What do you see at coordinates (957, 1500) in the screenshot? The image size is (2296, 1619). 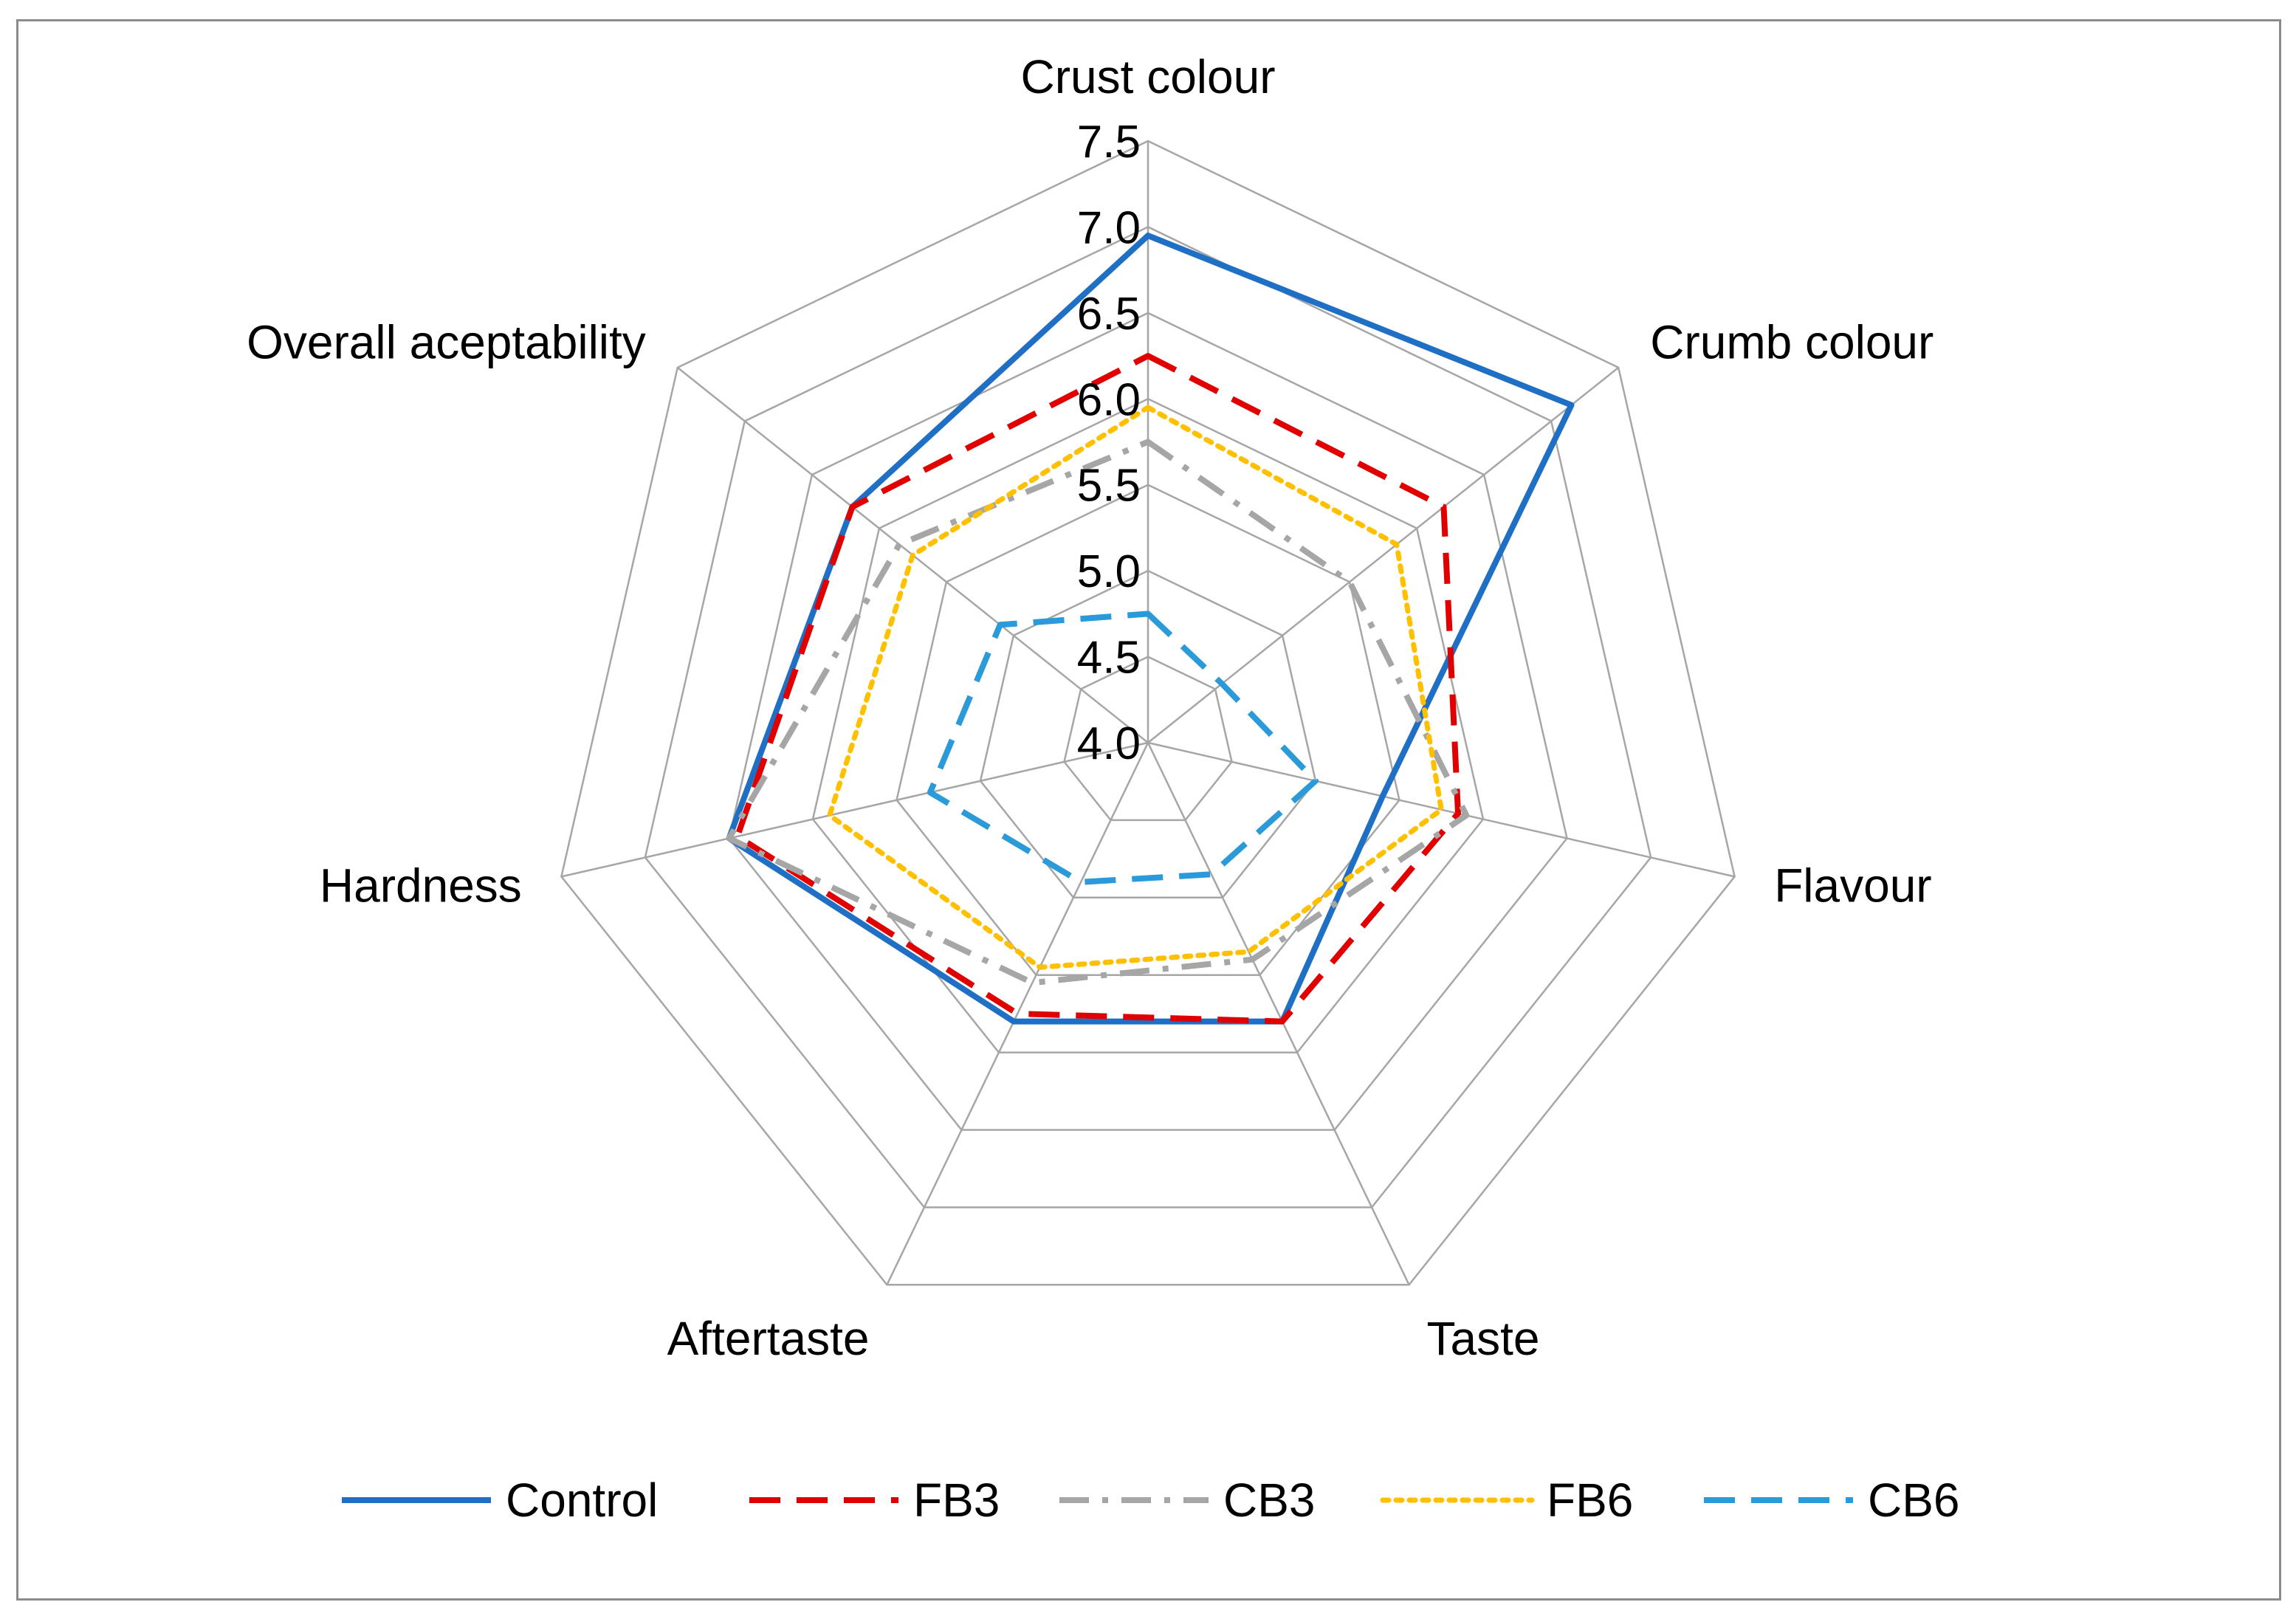 I see `legend-label: FB3` at bounding box center [957, 1500].